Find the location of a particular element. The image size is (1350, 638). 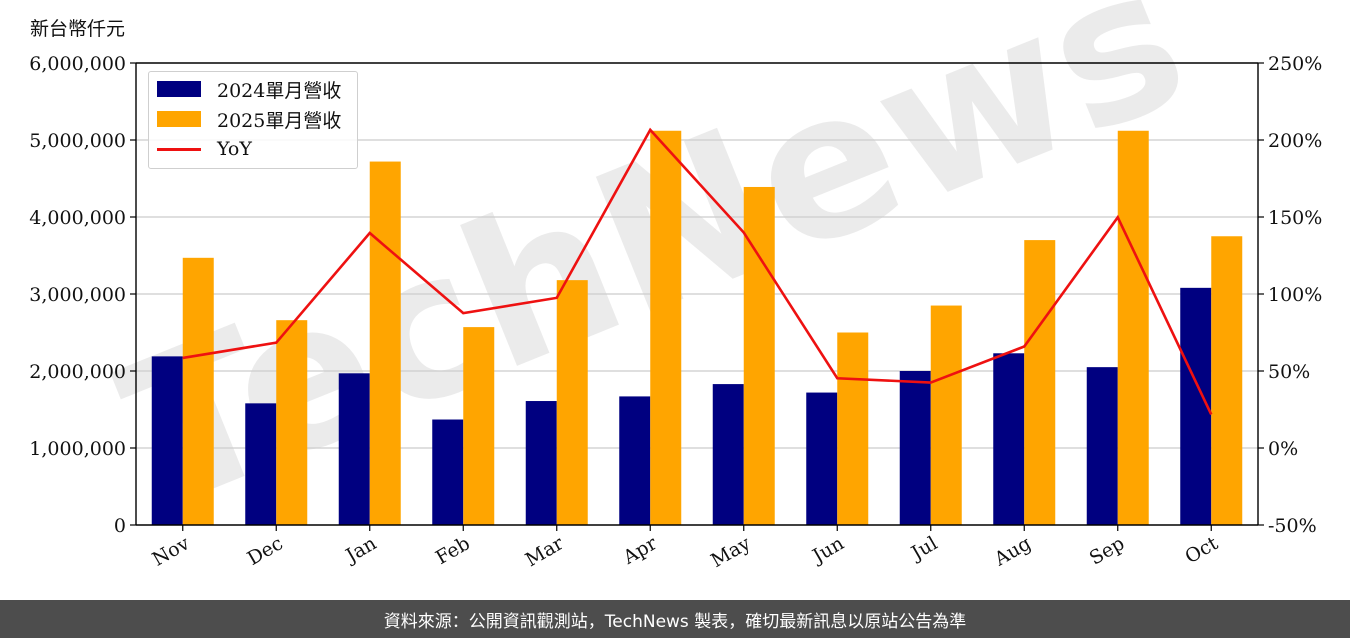

legend-item-yoy: YoY is located at coordinates (204, 149).